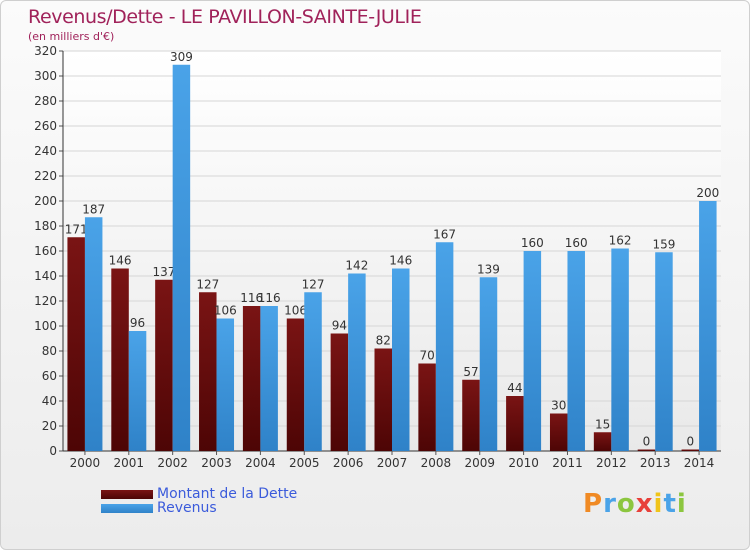  Describe the element at coordinates (45, 326) in the screenshot. I see `y-tick-label: 100` at that location.